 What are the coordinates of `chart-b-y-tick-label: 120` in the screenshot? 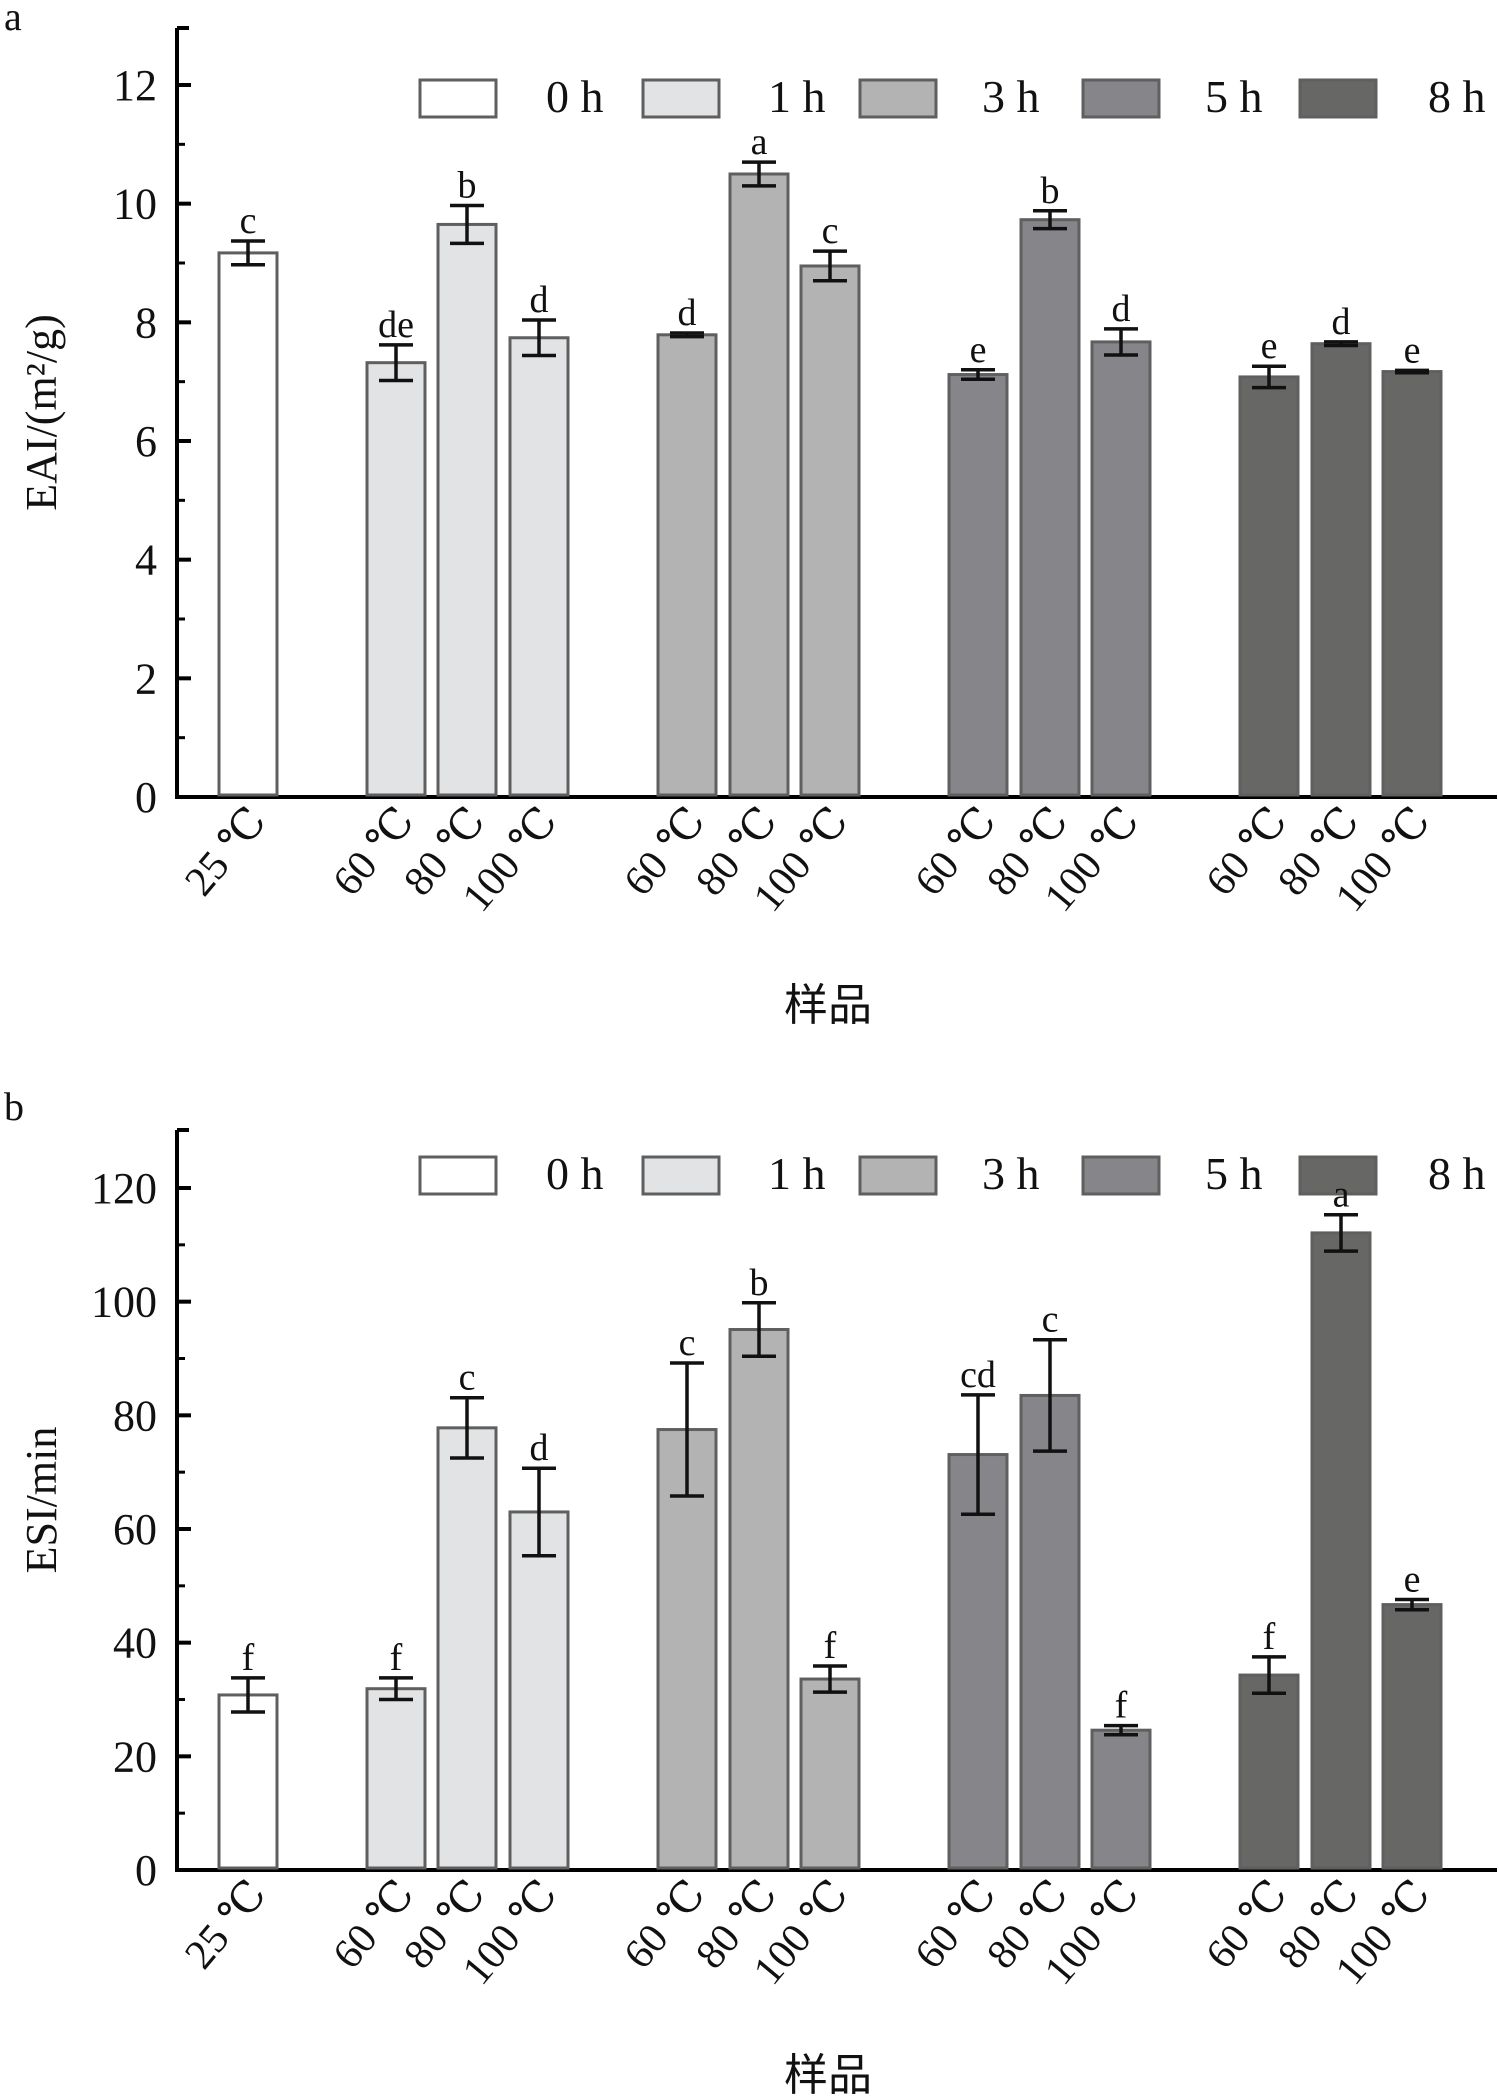 It's located at (124, 1188).